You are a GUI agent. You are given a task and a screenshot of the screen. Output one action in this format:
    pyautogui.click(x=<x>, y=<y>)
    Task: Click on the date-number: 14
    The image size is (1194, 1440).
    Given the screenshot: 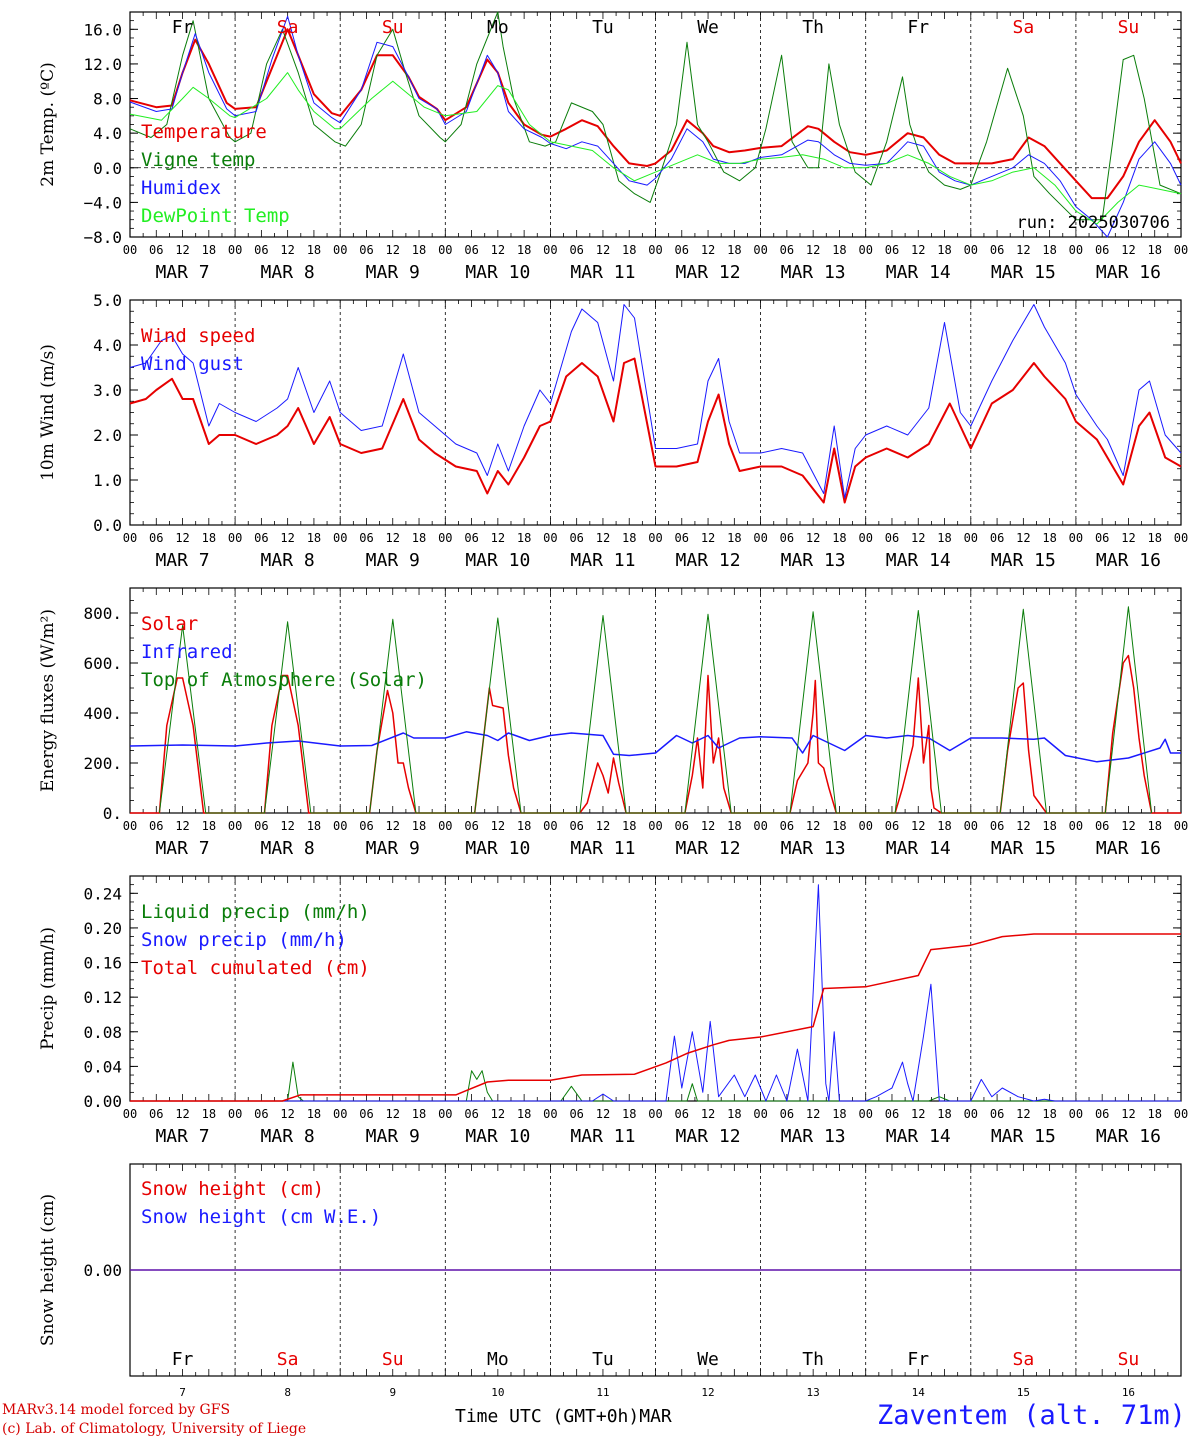 What is the action you would take?
    pyautogui.click(x=919, y=1392)
    